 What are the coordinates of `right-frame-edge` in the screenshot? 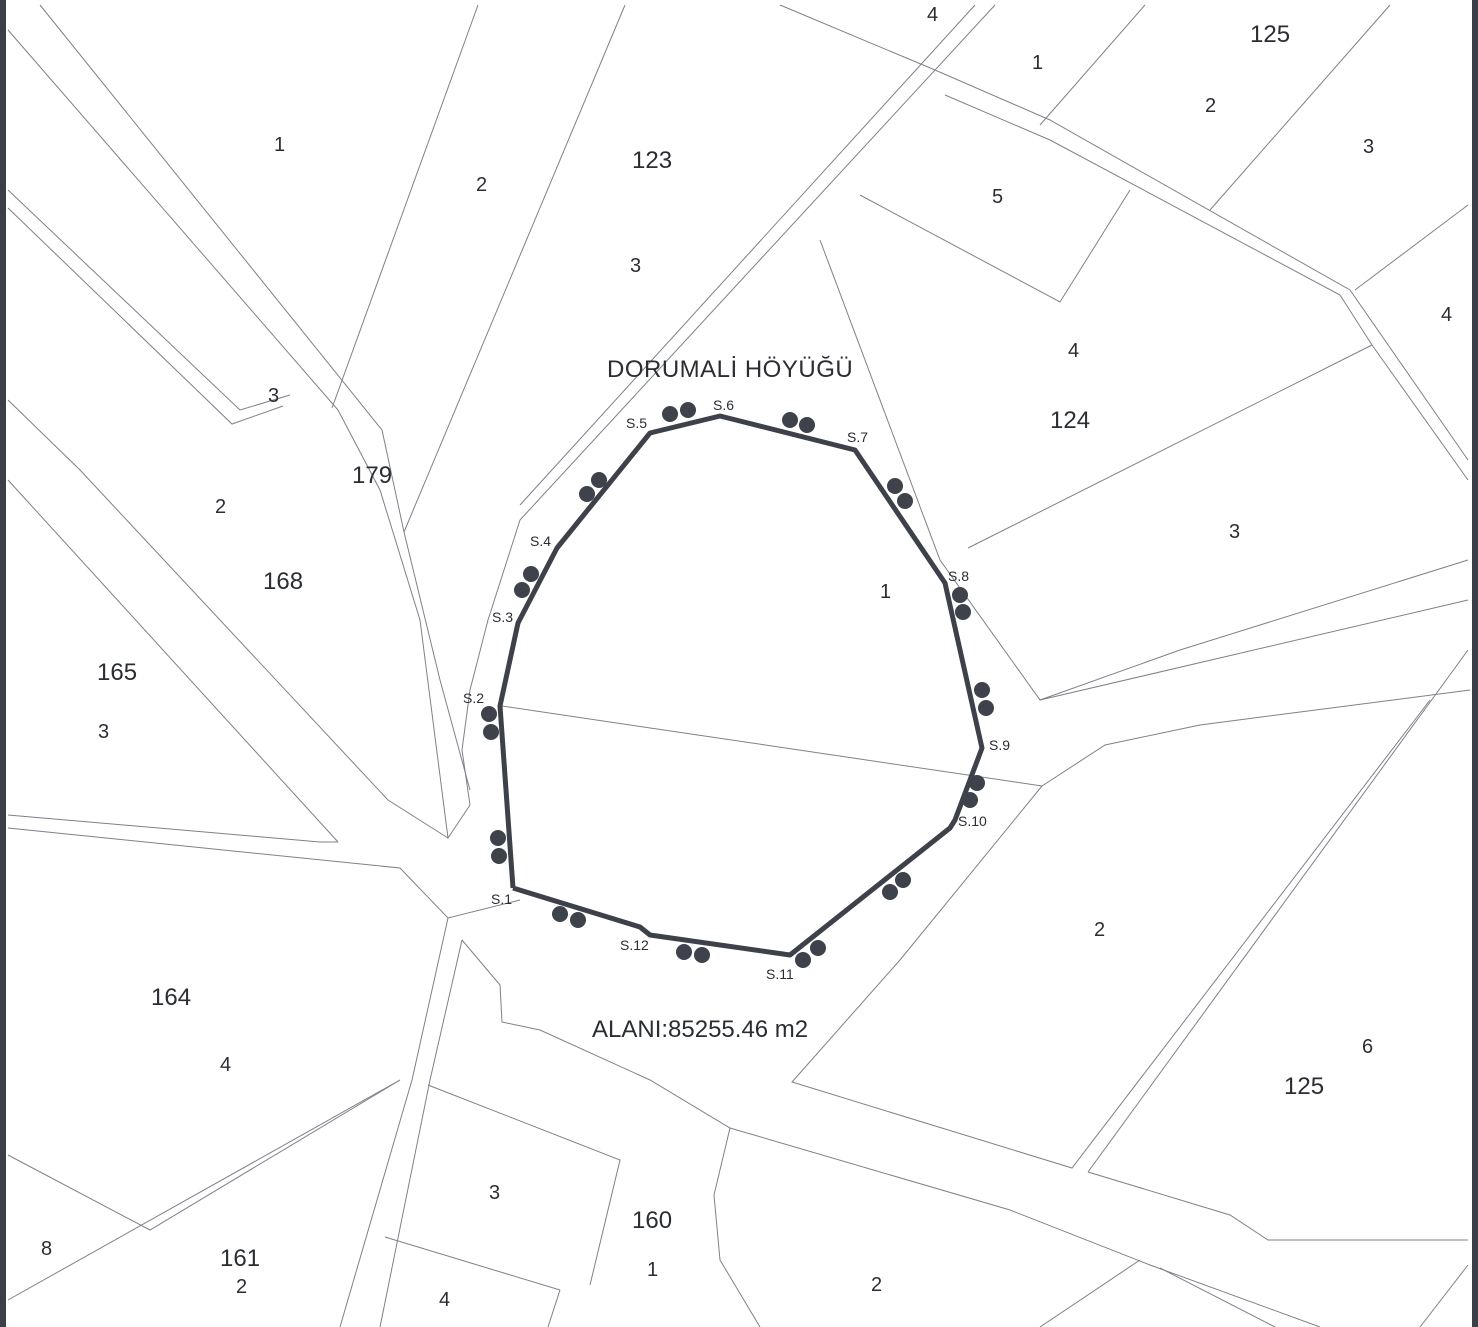 It's located at (1475, 663).